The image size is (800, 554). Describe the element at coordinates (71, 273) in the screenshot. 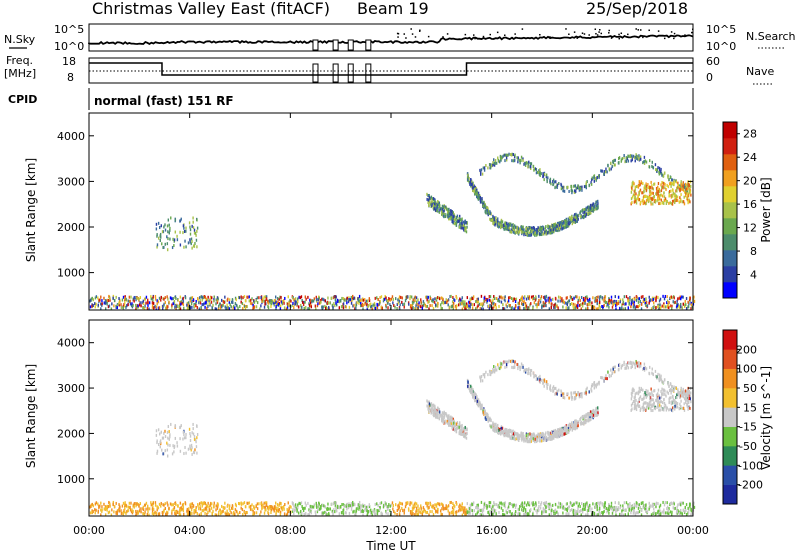

I see `power-ytick-label-0: 1000` at that location.